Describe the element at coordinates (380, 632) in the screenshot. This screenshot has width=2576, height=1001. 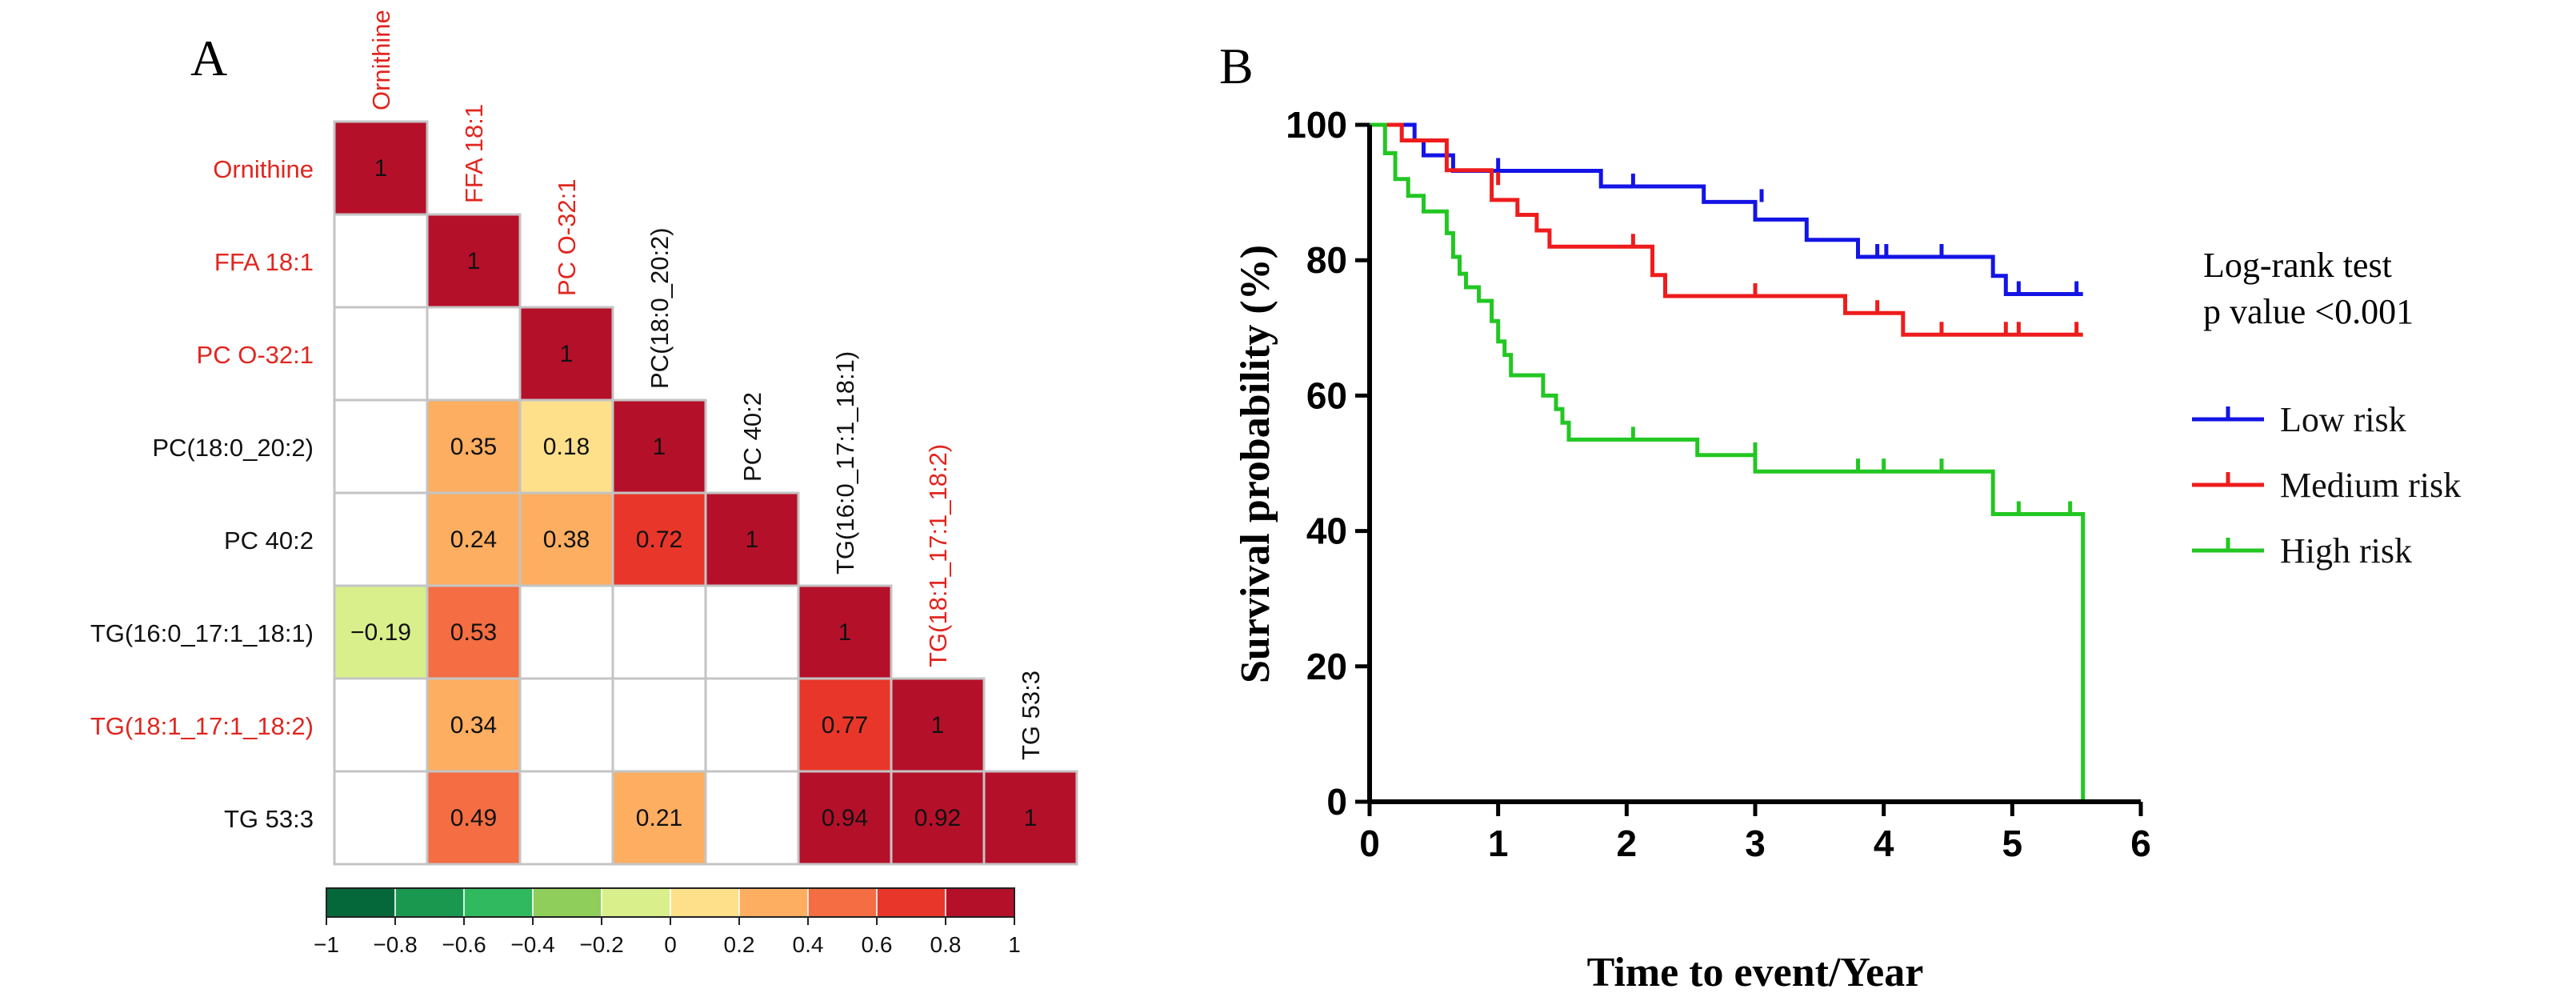
I see `heatmap-cell-label: −0.19` at that location.